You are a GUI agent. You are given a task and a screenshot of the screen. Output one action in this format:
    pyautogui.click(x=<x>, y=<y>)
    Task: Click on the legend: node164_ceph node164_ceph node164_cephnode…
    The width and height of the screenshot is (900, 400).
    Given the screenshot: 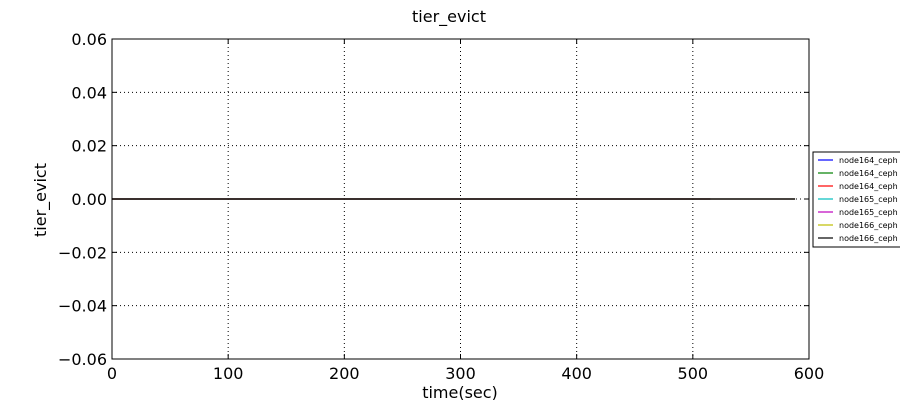 What is the action you would take?
    pyautogui.click(x=856, y=199)
    